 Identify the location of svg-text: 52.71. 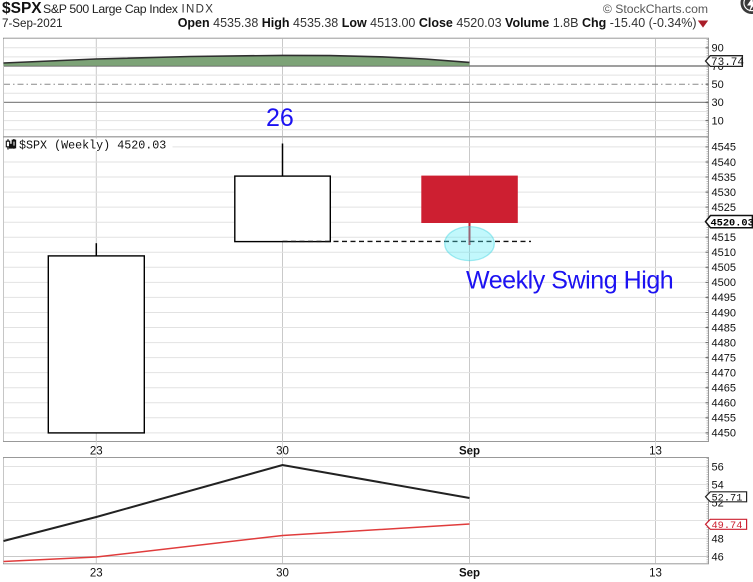
(727, 499).